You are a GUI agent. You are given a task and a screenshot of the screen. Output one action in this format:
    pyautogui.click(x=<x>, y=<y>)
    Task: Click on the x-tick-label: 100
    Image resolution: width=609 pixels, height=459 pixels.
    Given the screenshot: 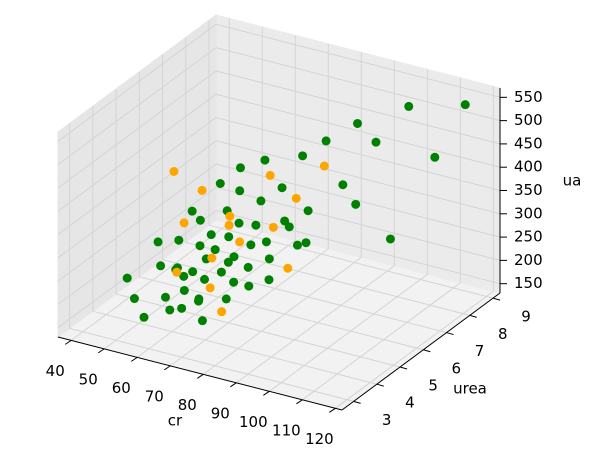 What is the action you would take?
    pyautogui.click(x=253, y=422)
    